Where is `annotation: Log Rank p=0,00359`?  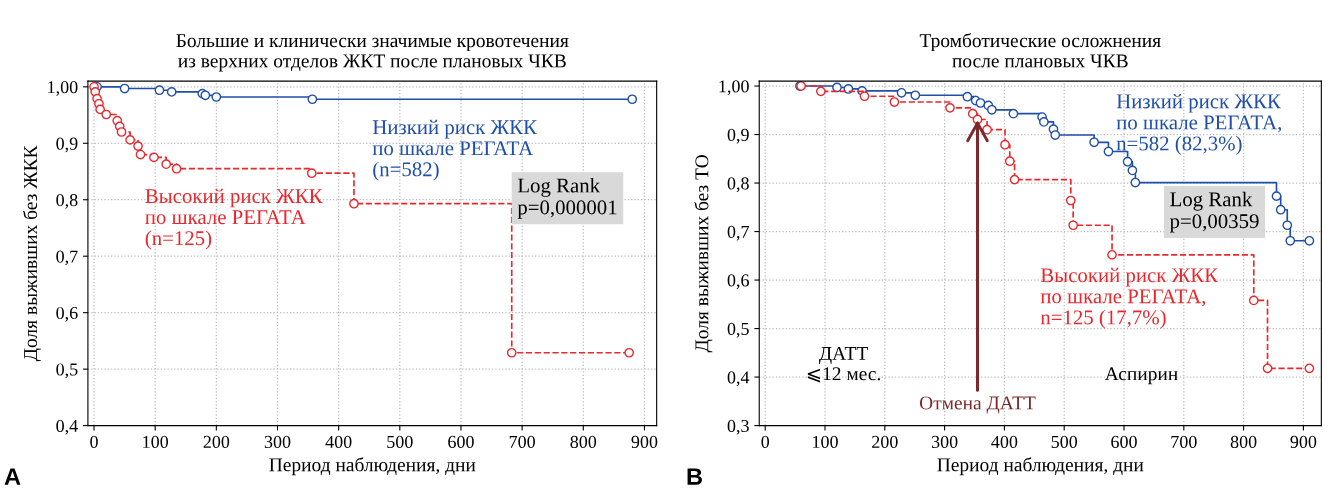
annotation: Log Rank p=0,00359 is located at coordinates (1214, 212).